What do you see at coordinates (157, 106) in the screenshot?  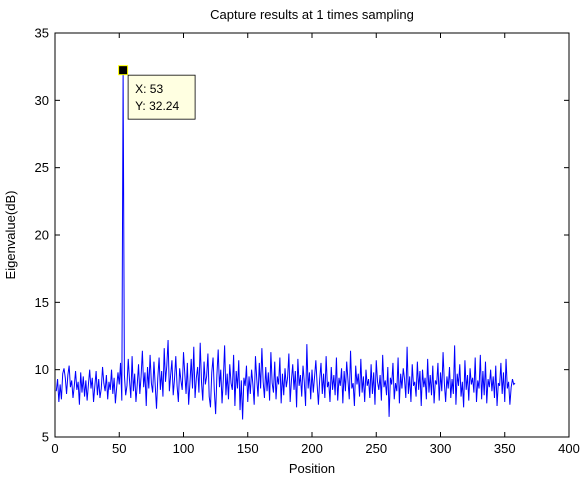 I see `datatip-y-label: Y: 32.24` at bounding box center [157, 106].